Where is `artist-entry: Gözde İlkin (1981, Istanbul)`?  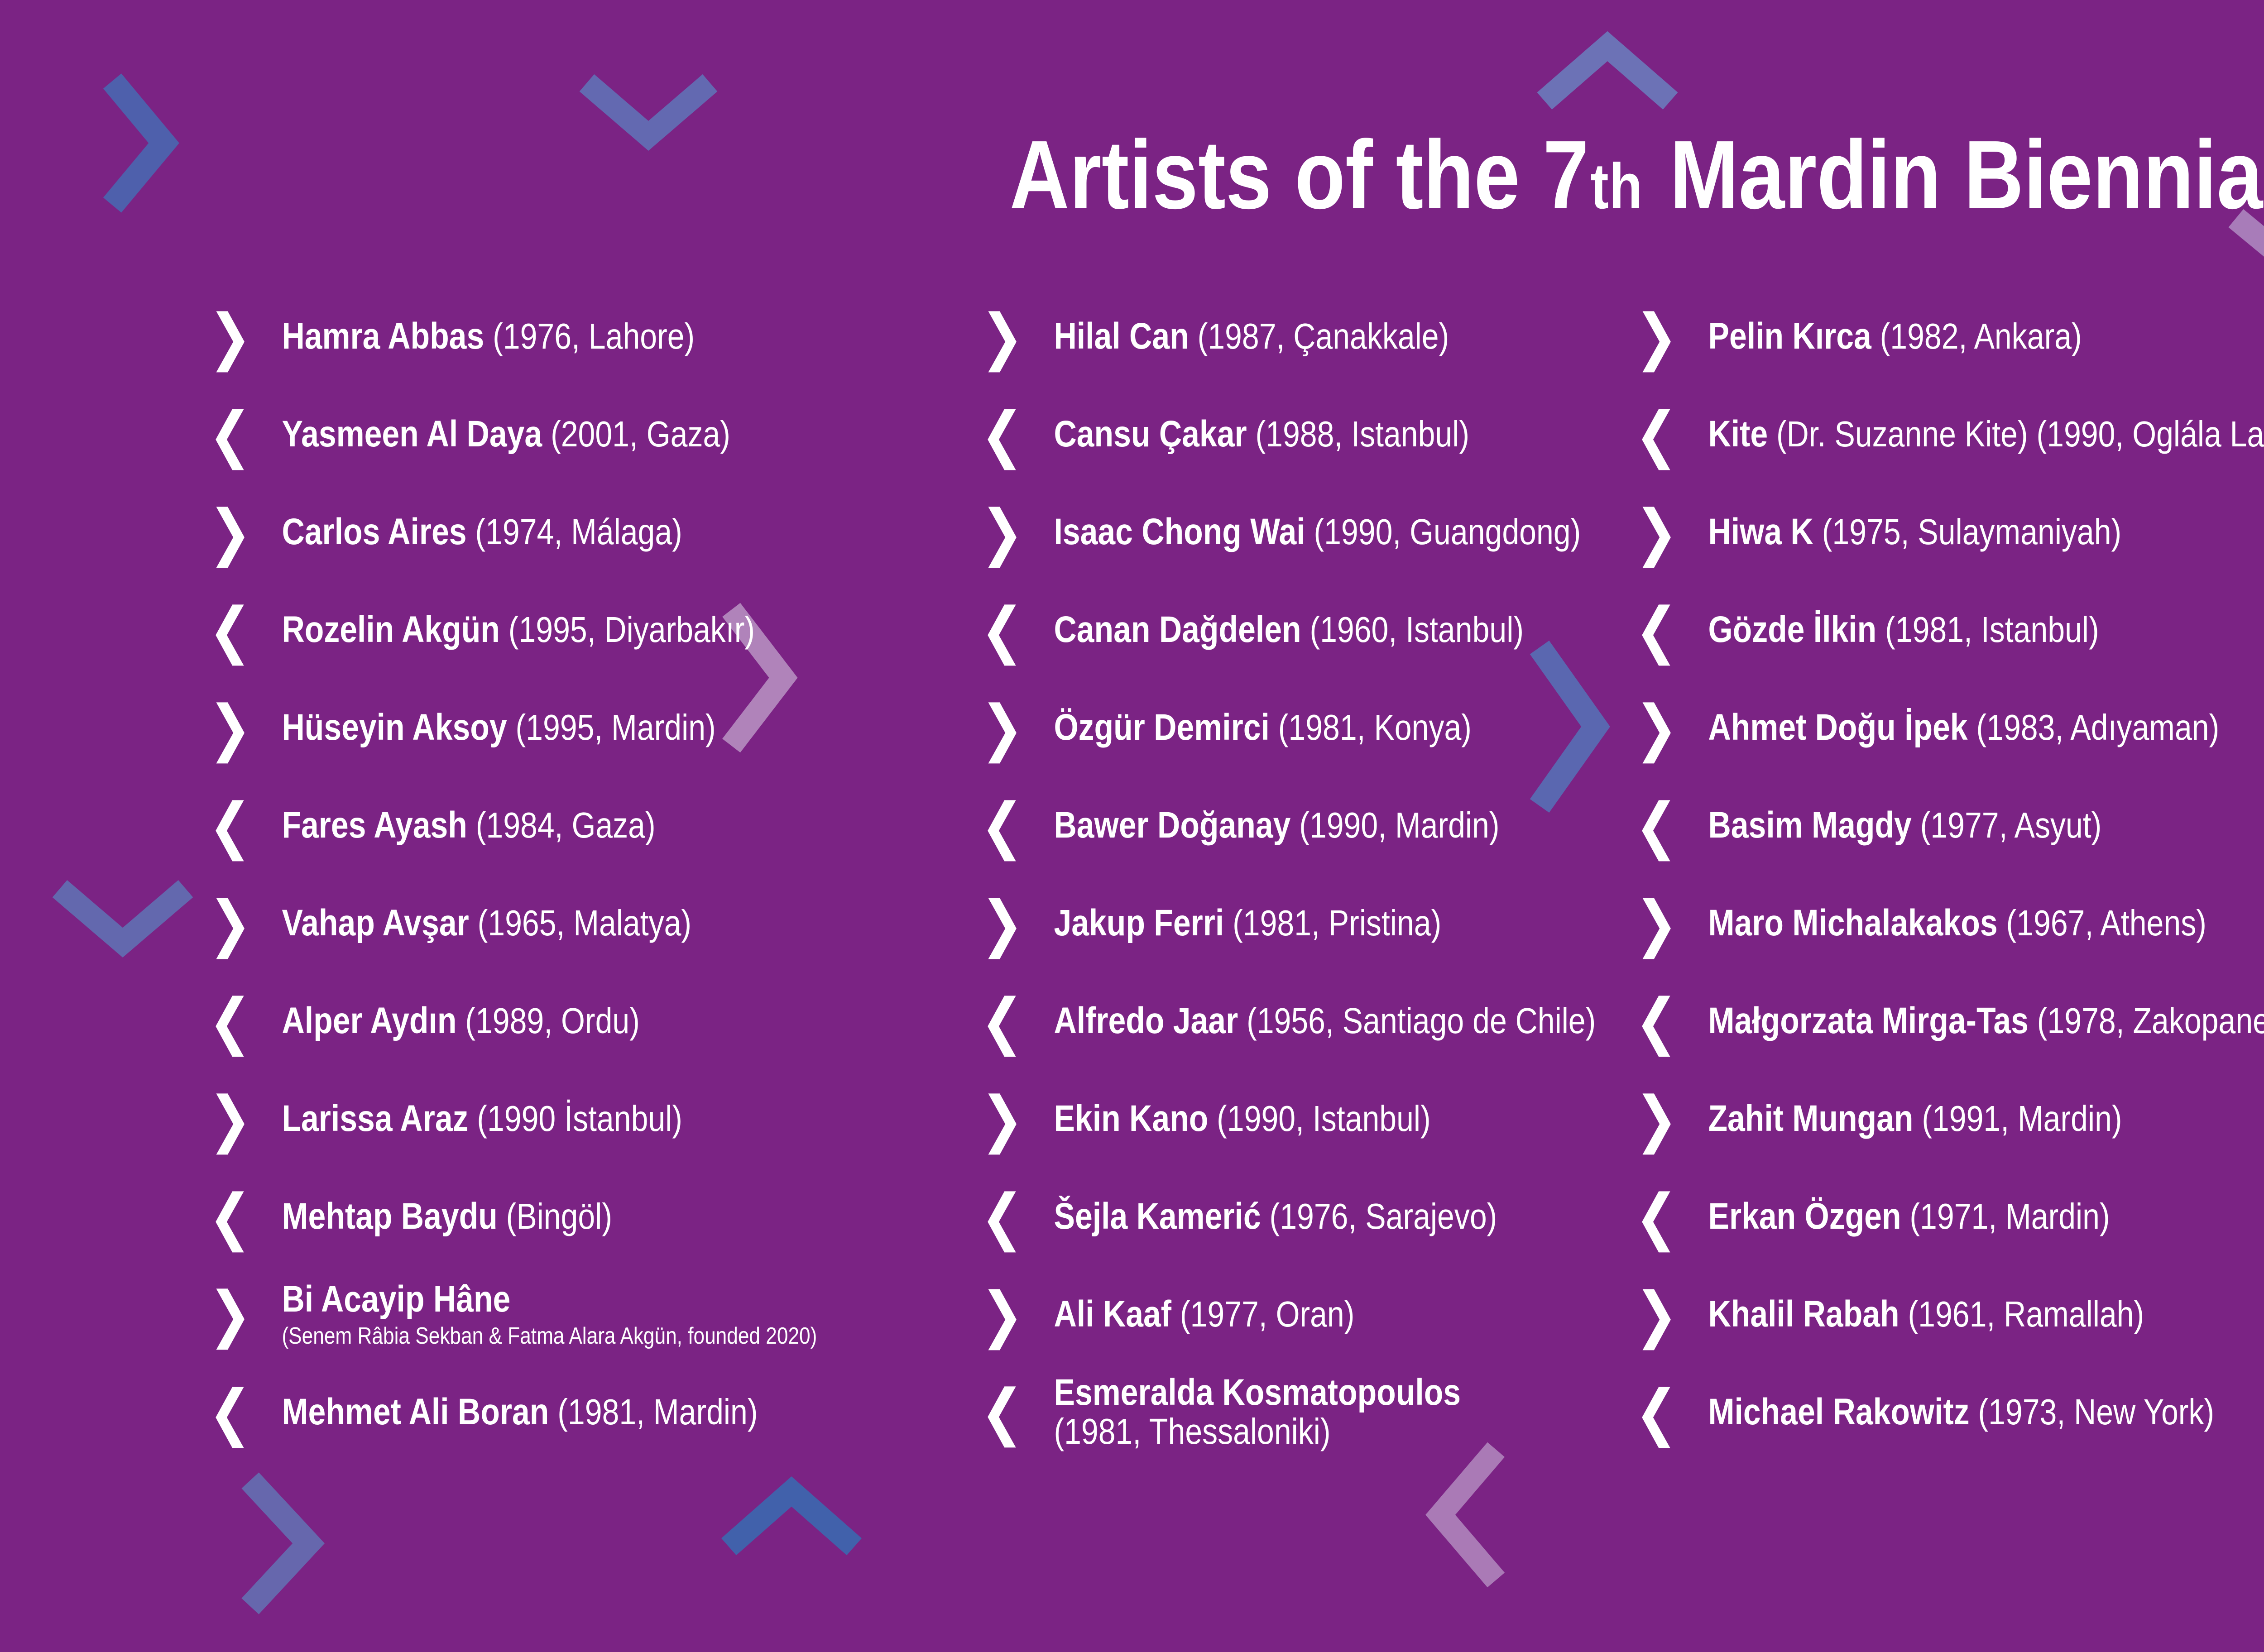
artist-entry: Gözde İlkin (1981, Istanbul) is located at coordinates (1904, 630).